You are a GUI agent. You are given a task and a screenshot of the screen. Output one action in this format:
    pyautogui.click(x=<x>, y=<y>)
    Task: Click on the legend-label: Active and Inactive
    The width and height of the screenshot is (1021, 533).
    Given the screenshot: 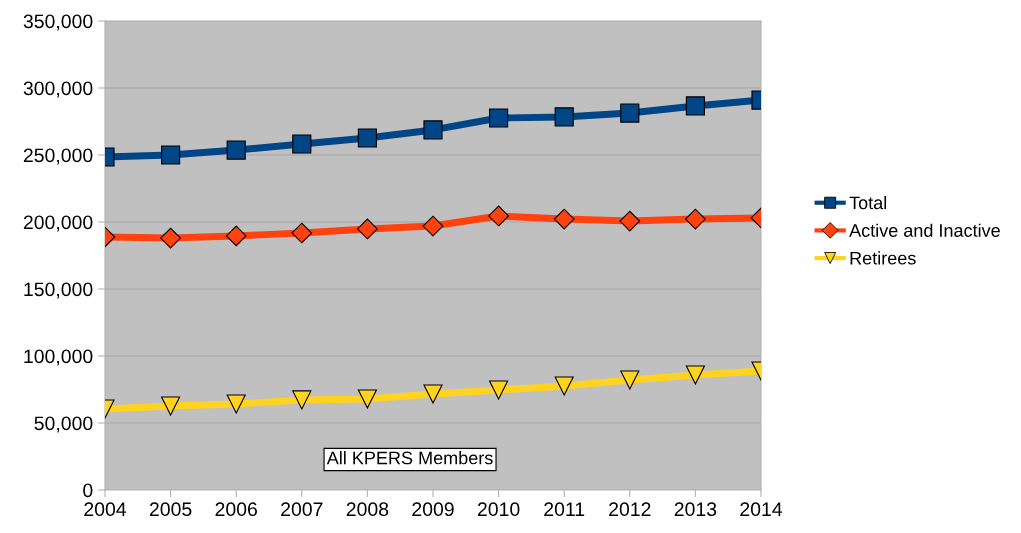 What is the action you would take?
    pyautogui.click(x=924, y=230)
    